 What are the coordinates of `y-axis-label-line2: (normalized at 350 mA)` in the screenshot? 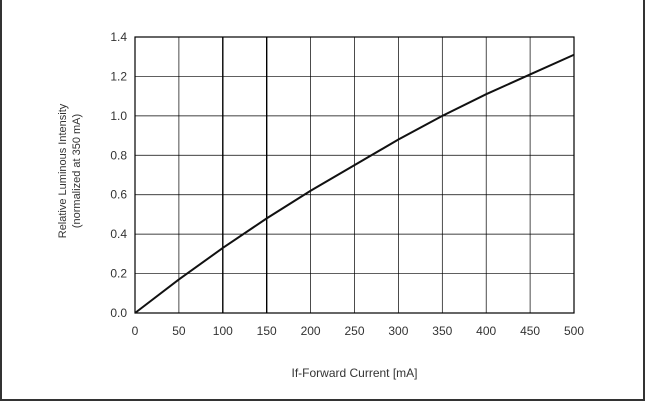 It's located at (77, 171).